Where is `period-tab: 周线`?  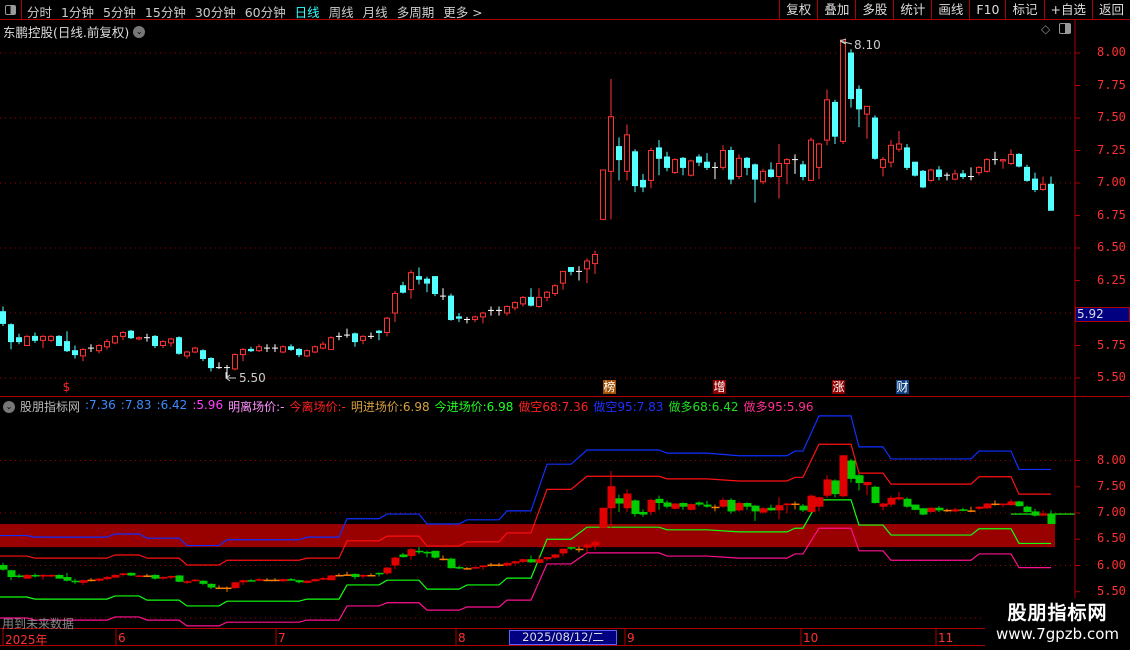
period-tab: 周线 is located at coordinates (341, 12).